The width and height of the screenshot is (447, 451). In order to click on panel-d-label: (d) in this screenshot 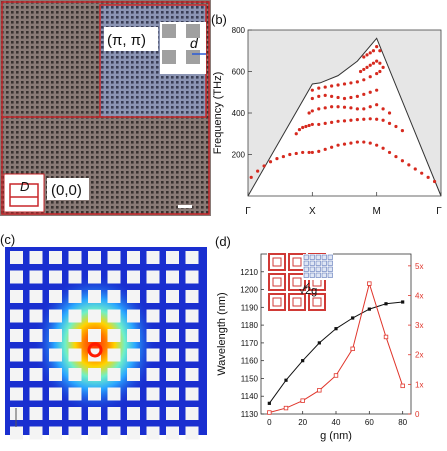, I will do `click(223, 241)`.